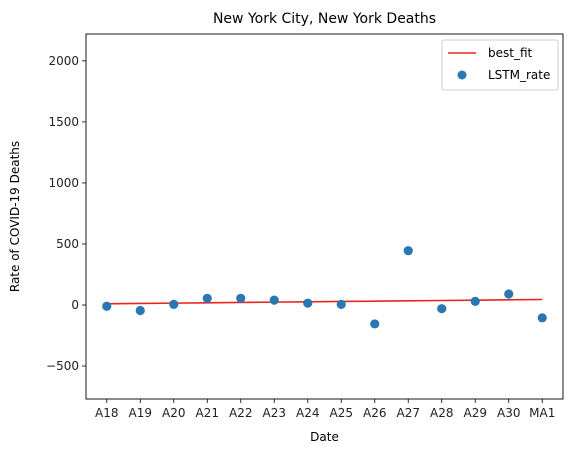 The height and width of the screenshot is (455, 583). Describe the element at coordinates (140, 413) in the screenshot. I see `x-tick-label: A19` at that location.